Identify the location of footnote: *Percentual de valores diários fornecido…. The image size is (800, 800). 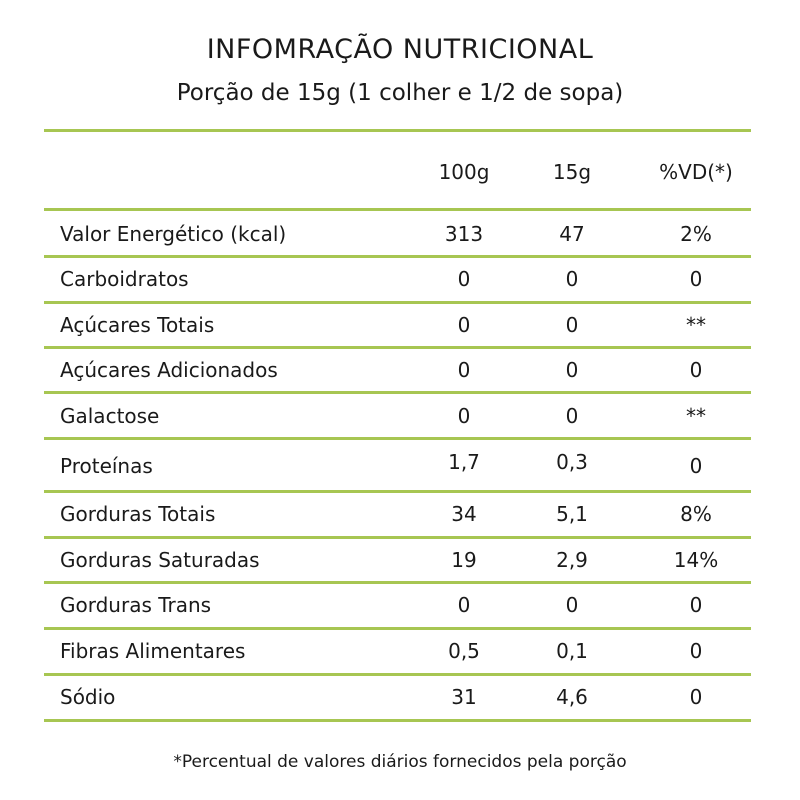
(400, 762).